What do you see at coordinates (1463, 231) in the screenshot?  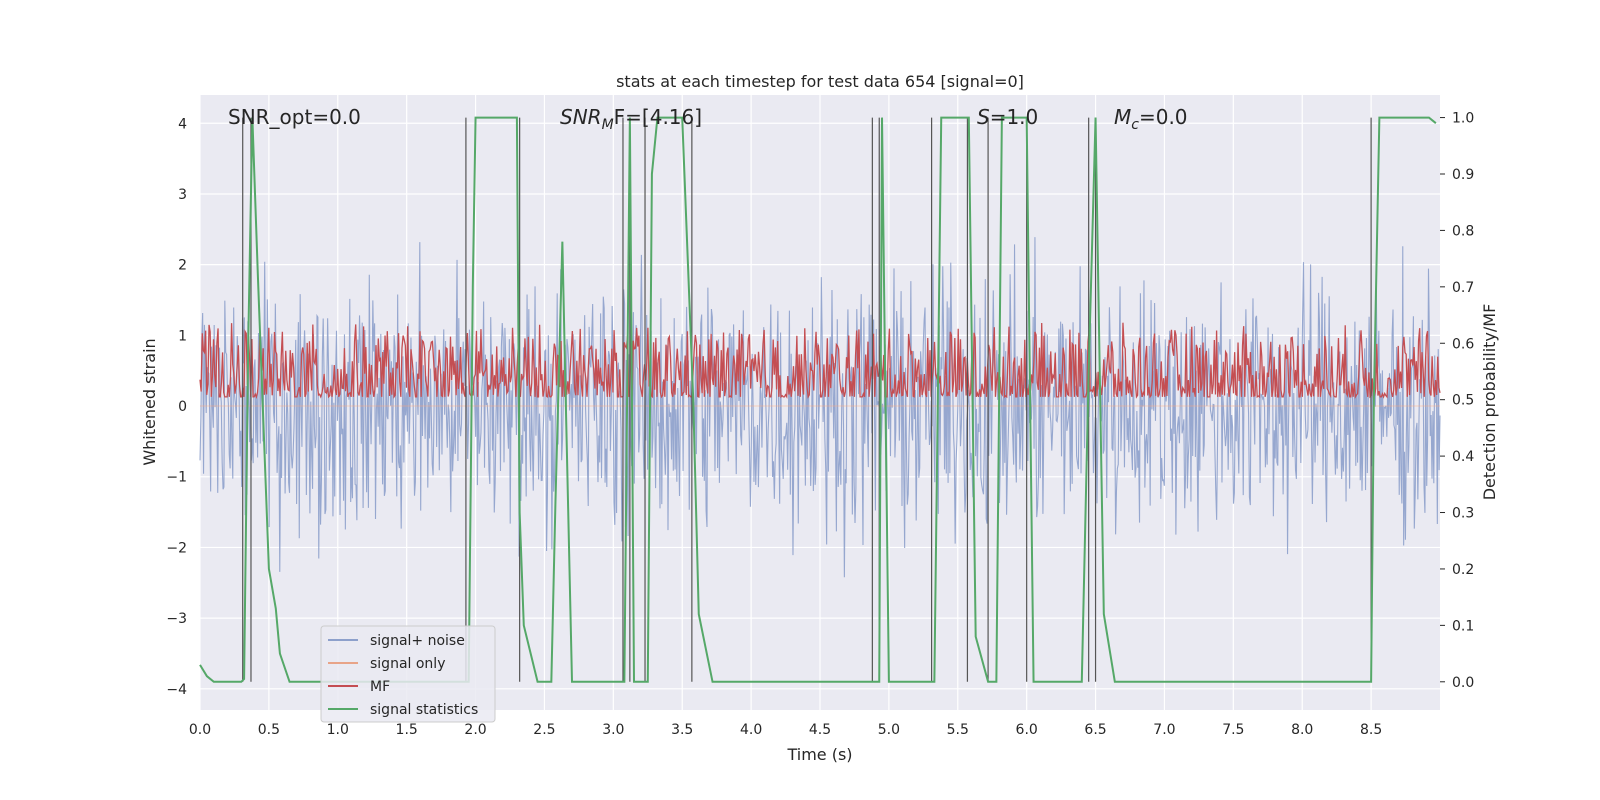 I see `right-y-tick-label: 0.8` at bounding box center [1463, 231].